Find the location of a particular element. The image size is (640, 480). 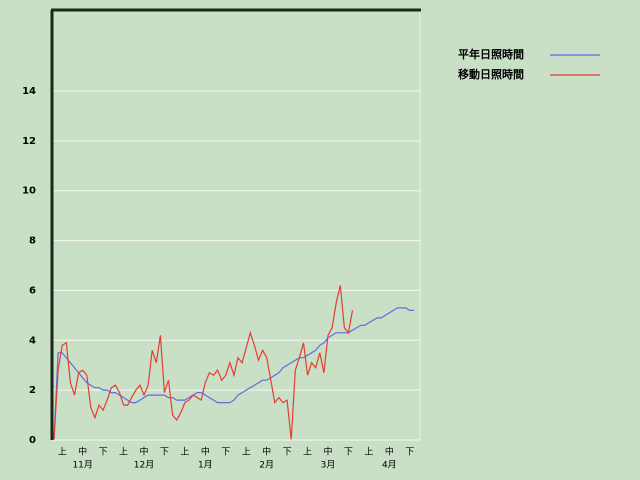

legend-label: 平年日照時間 is located at coordinates (491, 54).